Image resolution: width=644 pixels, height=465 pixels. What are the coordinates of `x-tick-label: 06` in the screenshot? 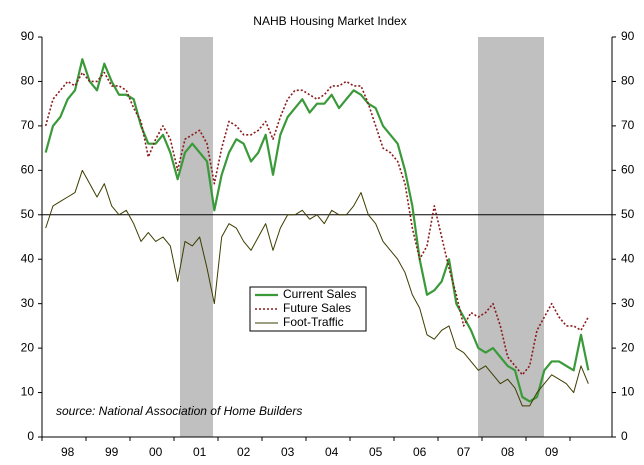 It's located at (420, 452).